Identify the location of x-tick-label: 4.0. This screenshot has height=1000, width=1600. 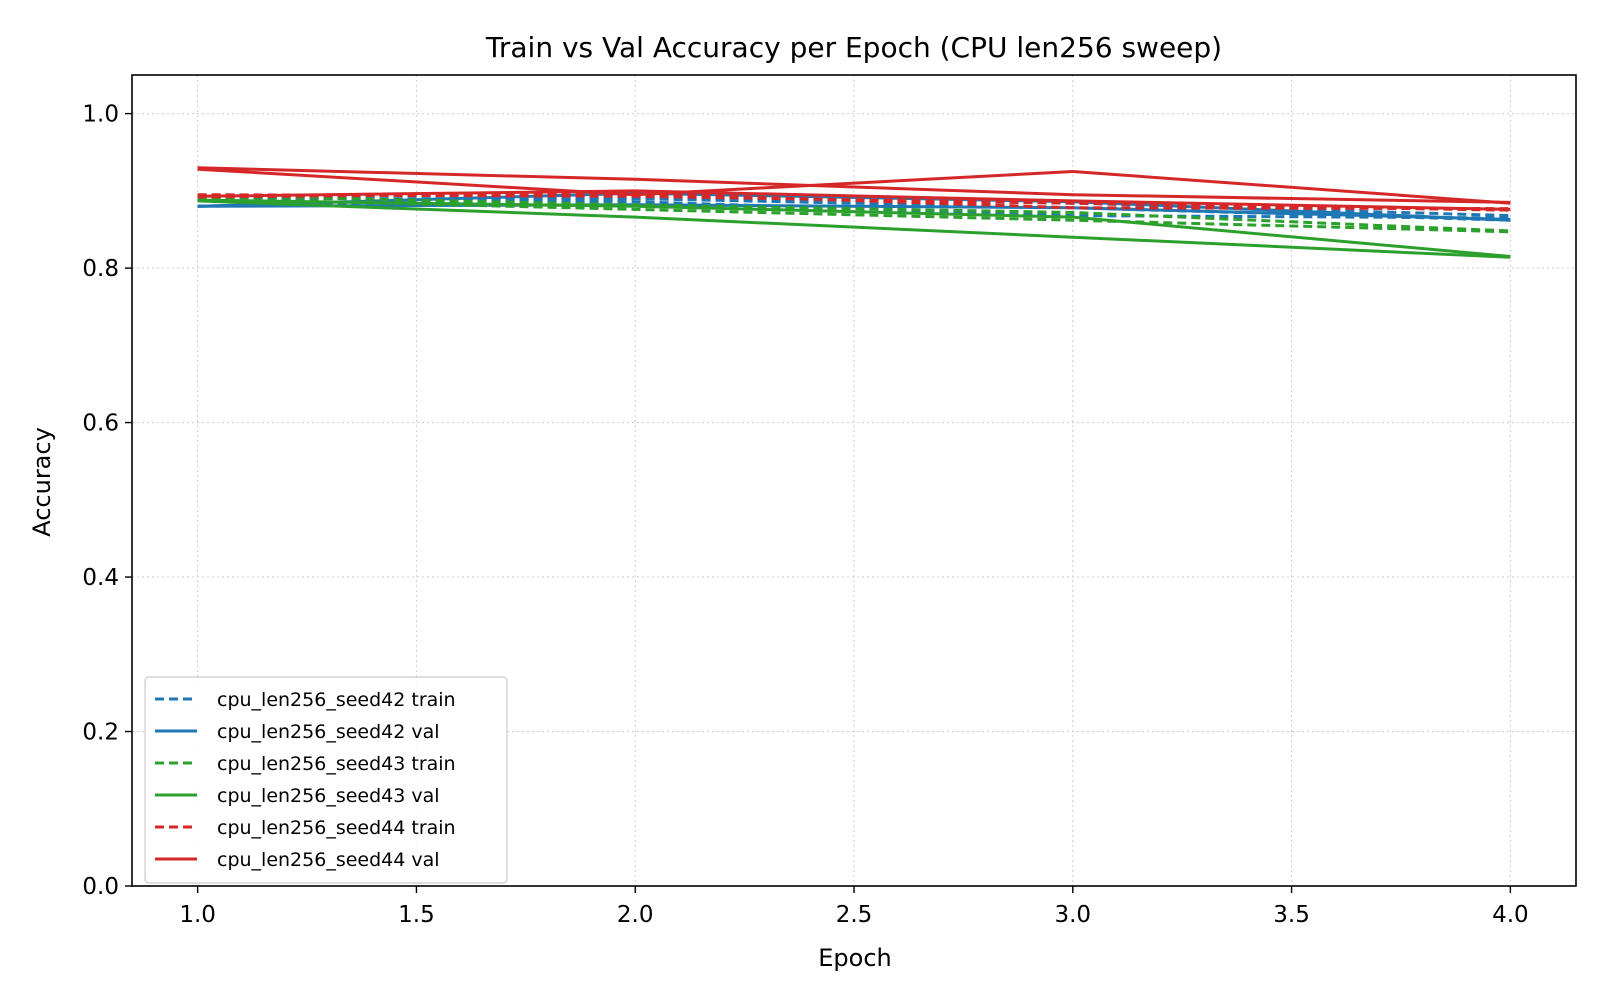
(1510, 915).